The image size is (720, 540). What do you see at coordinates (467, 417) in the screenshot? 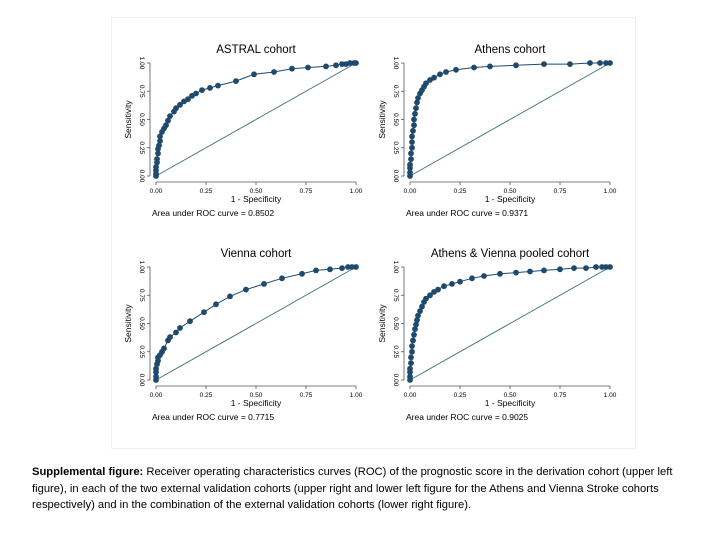
I see `auc-annotation: Area under ROC curve = 0.9025` at bounding box center [467, 417].